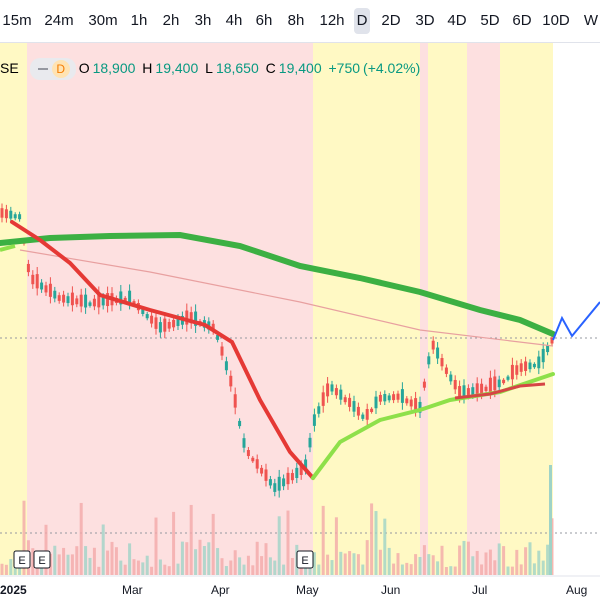  Describe the element at coordinates (237, 68) in the screenshot. I see `low: 18,650` at that location.